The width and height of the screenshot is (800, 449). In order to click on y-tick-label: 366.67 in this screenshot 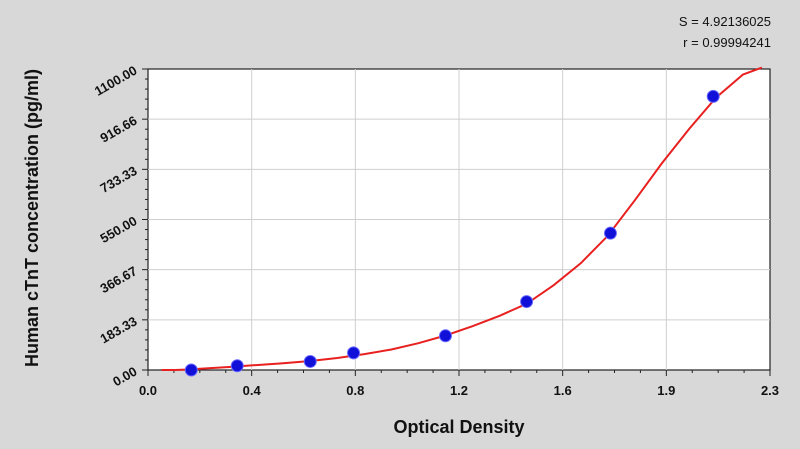, I will do `click(119, 279)`.